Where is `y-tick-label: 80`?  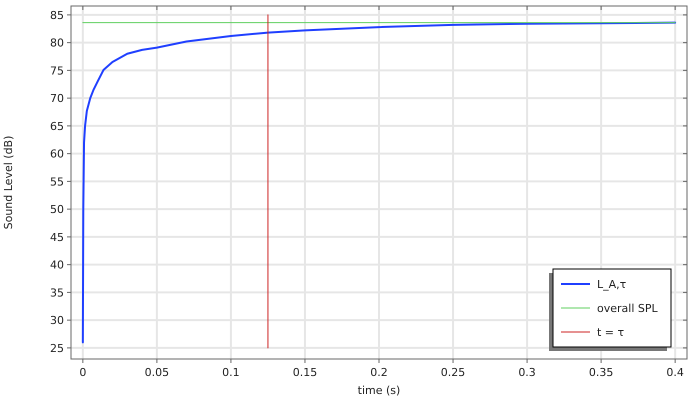
y-tick-label: 80 is located at coordinates (57, 43).